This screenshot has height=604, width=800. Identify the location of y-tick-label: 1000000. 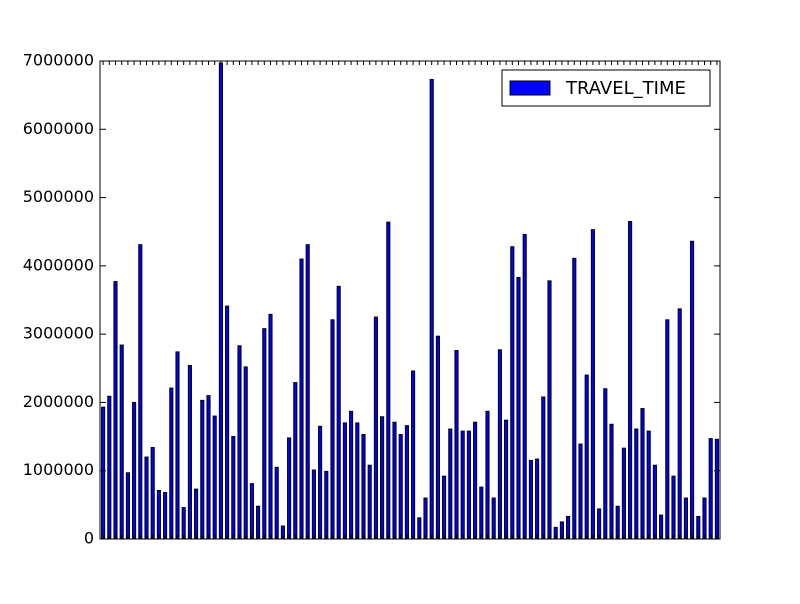
(58, 469).